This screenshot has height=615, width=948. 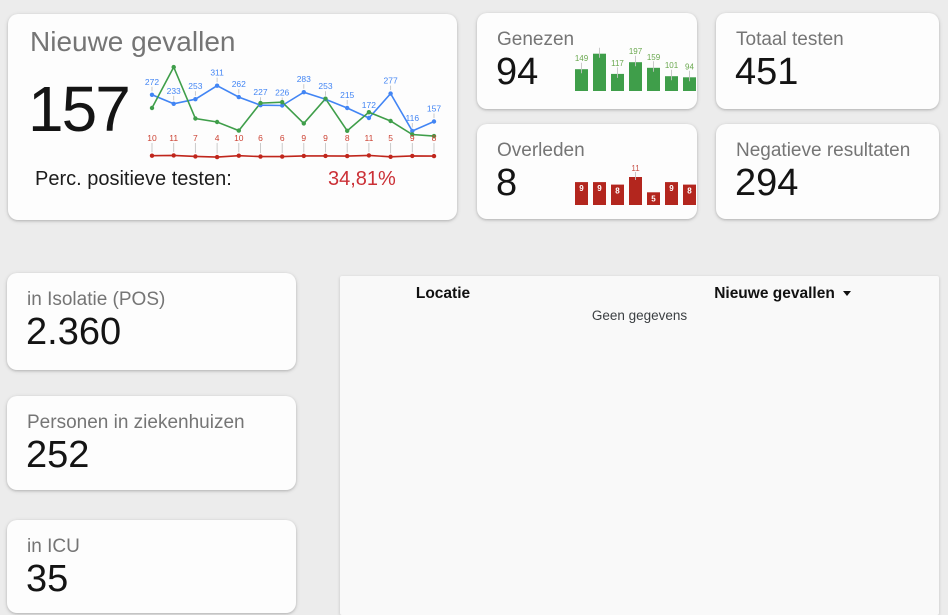 What do you see at coordinates (617, 63) in the screenshot?
I see `svg-text: 117` at bounding box center [617, 63].